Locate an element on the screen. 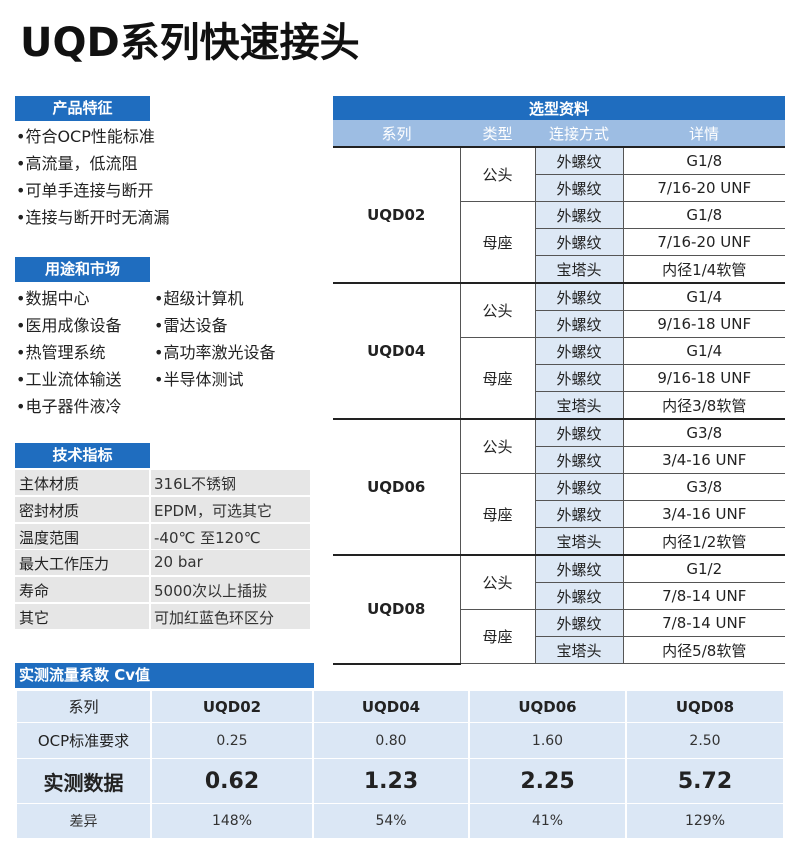 Image resolution: width=800 pixels, height=854 pixels. cv-row: 实测数据 0.62 1.23 2.25 5.72 is located at coordinates (400, 781).